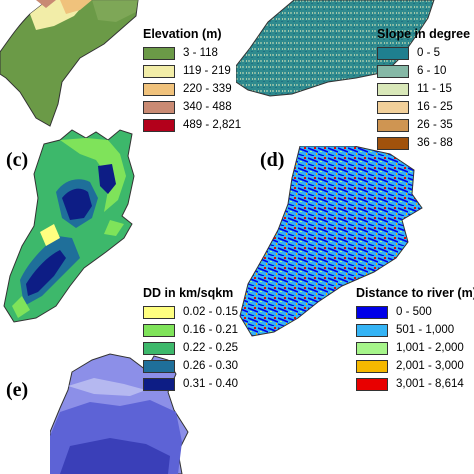  Describe the element at coordinates (182, 34) in the screenshot. I see `elevation-legend-title: Elevation (m)` at that location.